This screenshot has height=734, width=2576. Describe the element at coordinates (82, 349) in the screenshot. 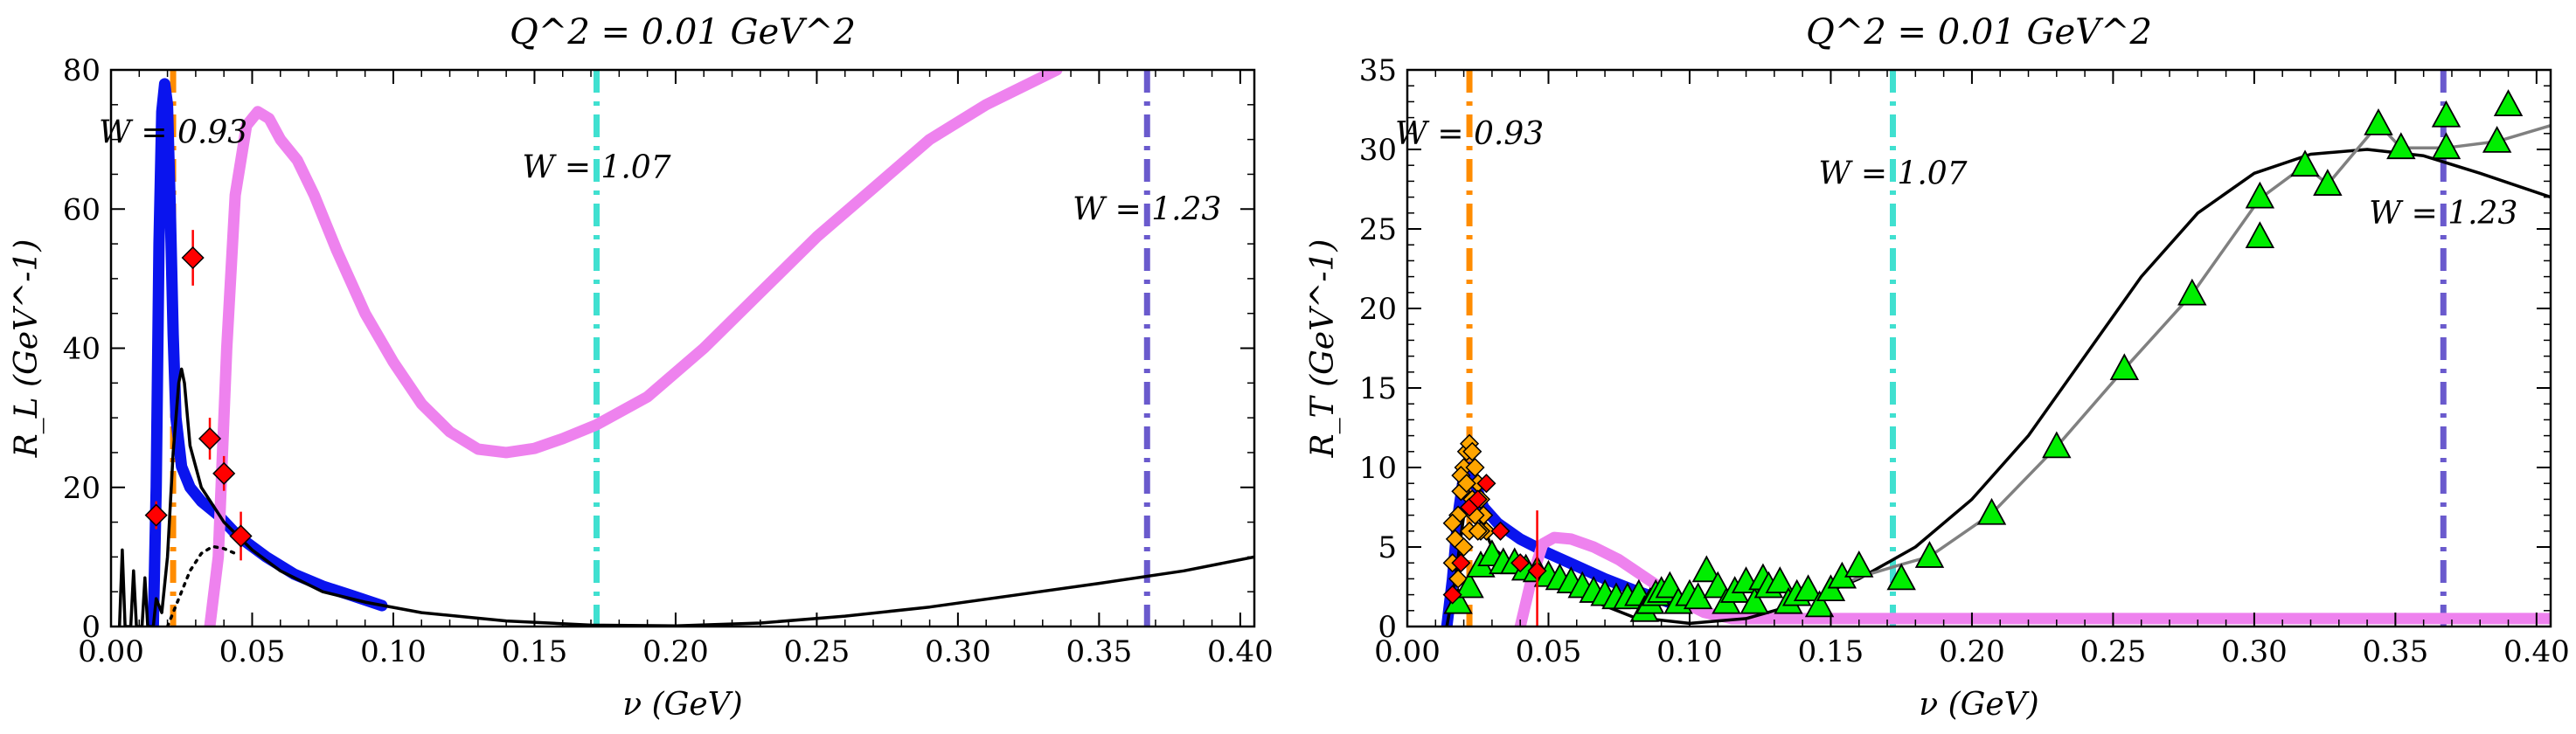

I see `y-tick-label: 40` at that location.